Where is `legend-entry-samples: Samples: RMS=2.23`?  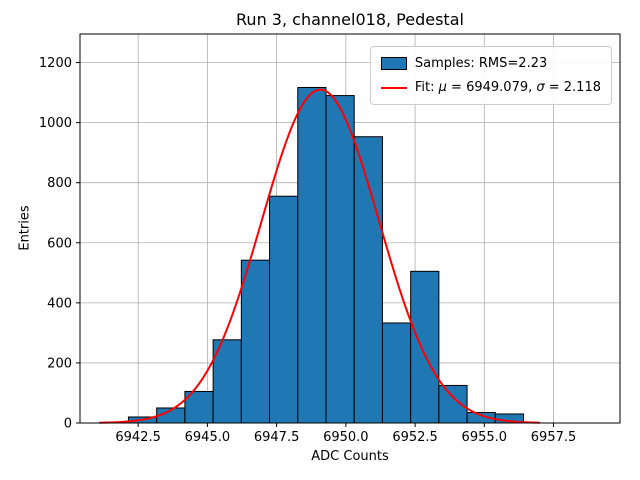
legend-entry-samples: Samples: RMS=2.23 is located at coordinates (490, 63).